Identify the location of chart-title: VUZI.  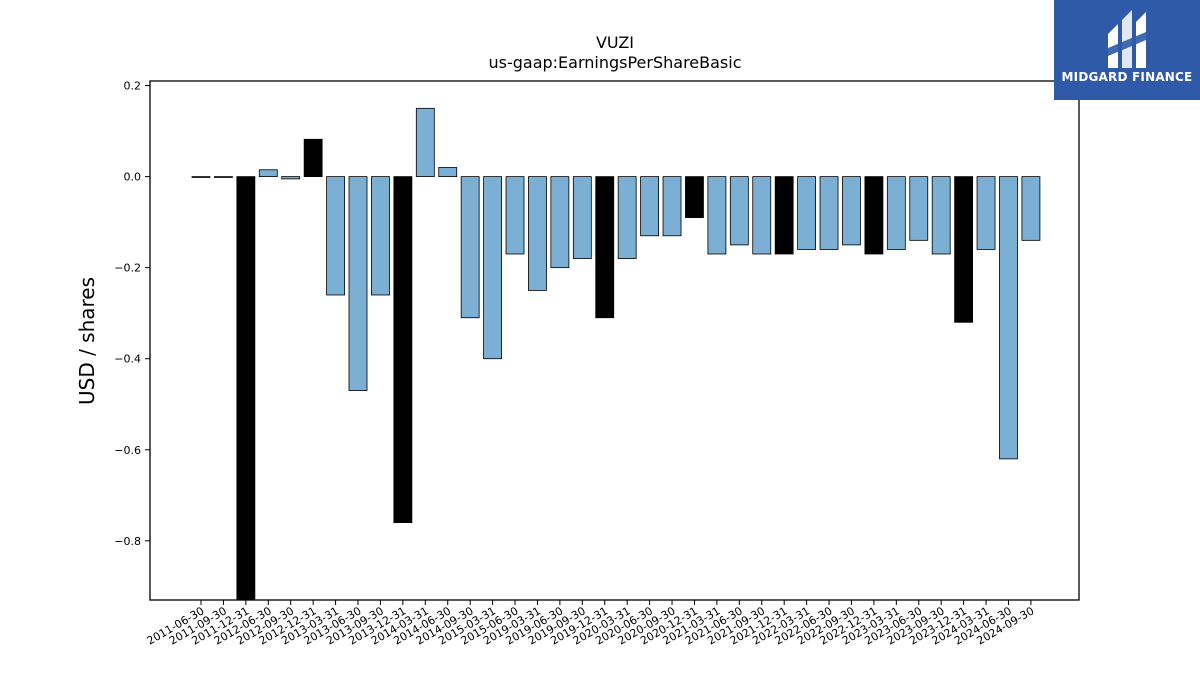
(615, 42).